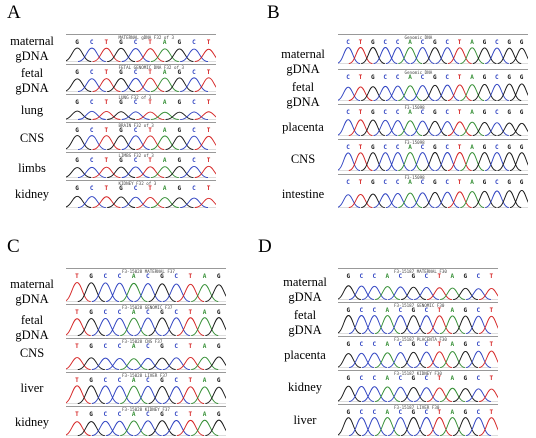  What do you see at coordinates (415, 177) in the screenshot?
I see `trace-header-text: F3-15098` at bounding box center [415, 177].